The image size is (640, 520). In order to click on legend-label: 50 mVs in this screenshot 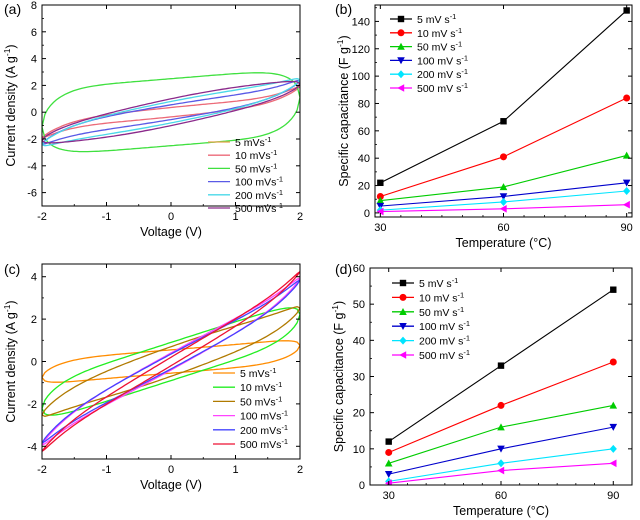, I will do `click(258, 402)`.